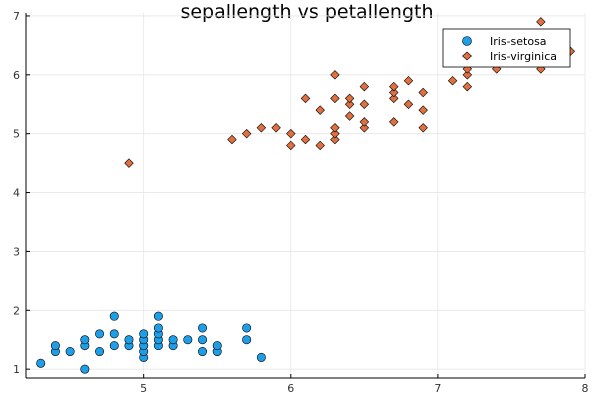 The width and height of the screenshot is (600, 400). Describe the element at coordinates (16, 193) in the screenshot. I see `y-tick-label: 4` at that location.